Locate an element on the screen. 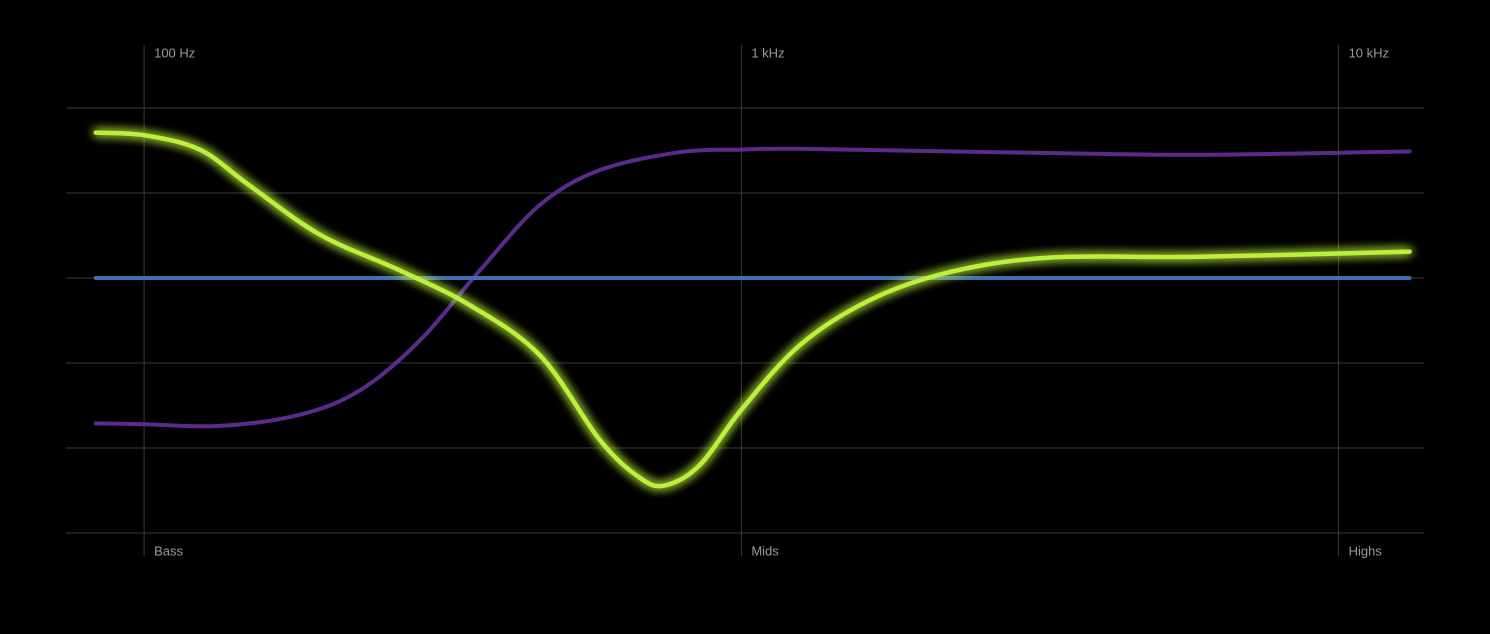 This screenshot has width=1490, height=634. band-label: Highs is located at coordinates (1366, 550).